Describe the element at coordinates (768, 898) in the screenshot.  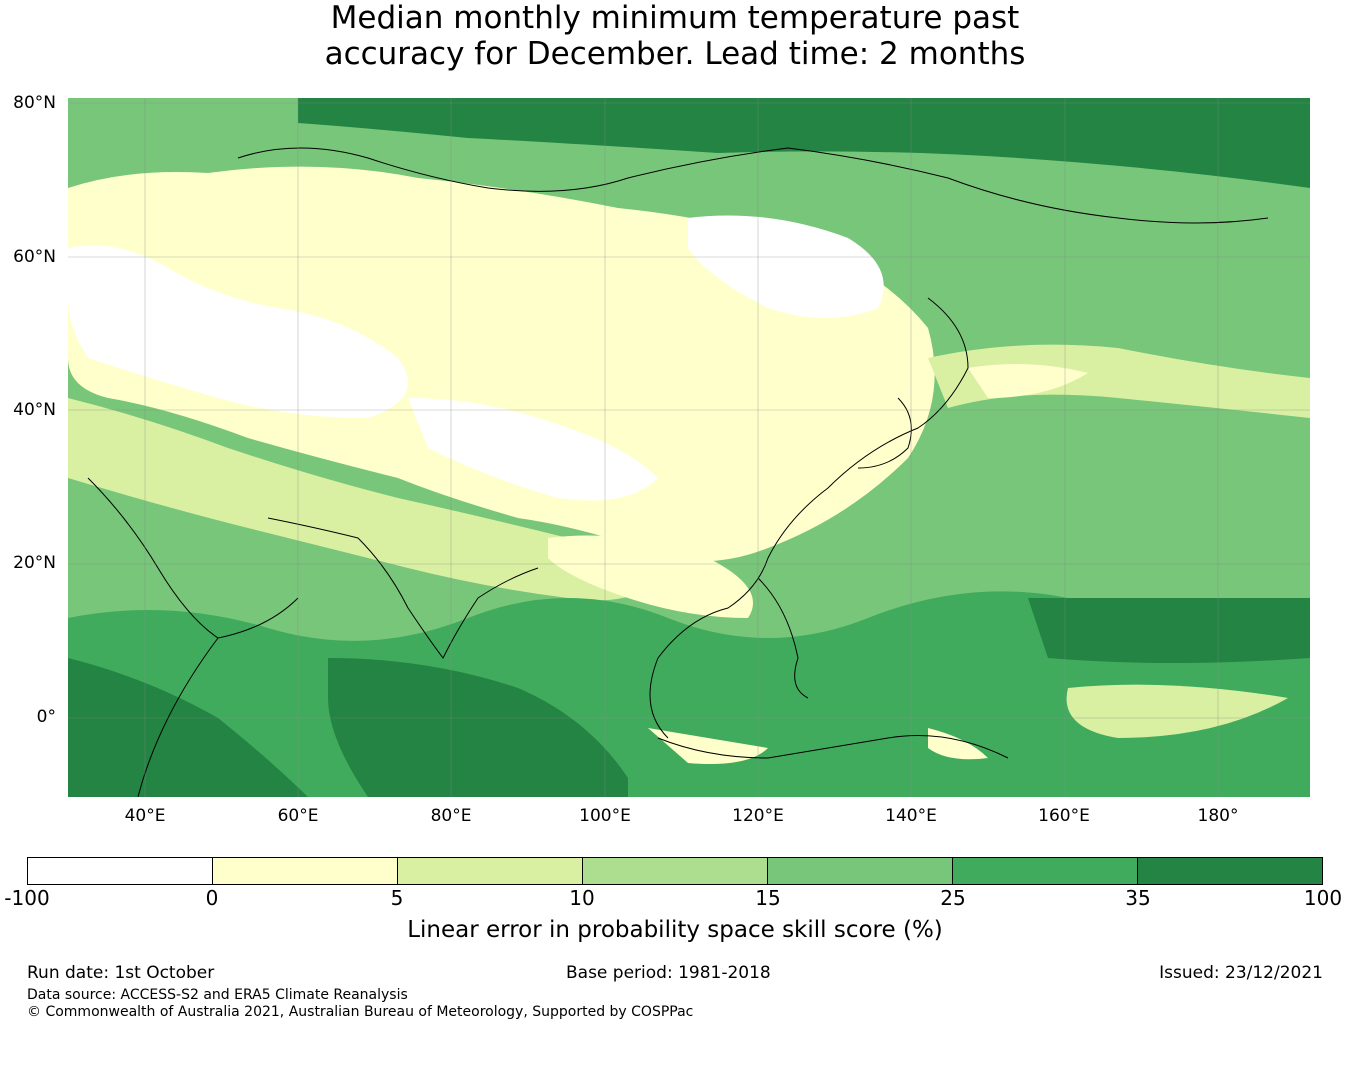
I see `colorbar-tick-label: 15` at that location.